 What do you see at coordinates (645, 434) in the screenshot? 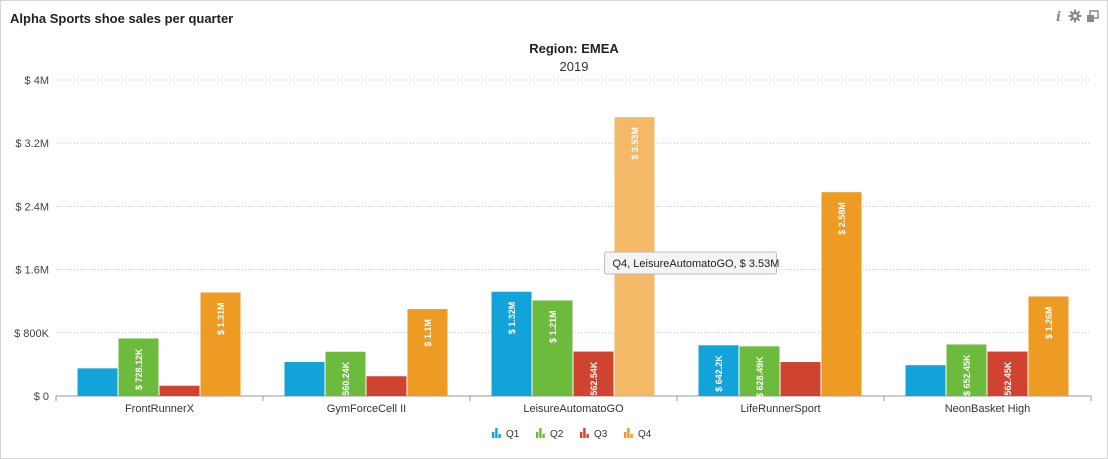
I see `legend-item-q4: Q4` at bounding box center [645, 434].